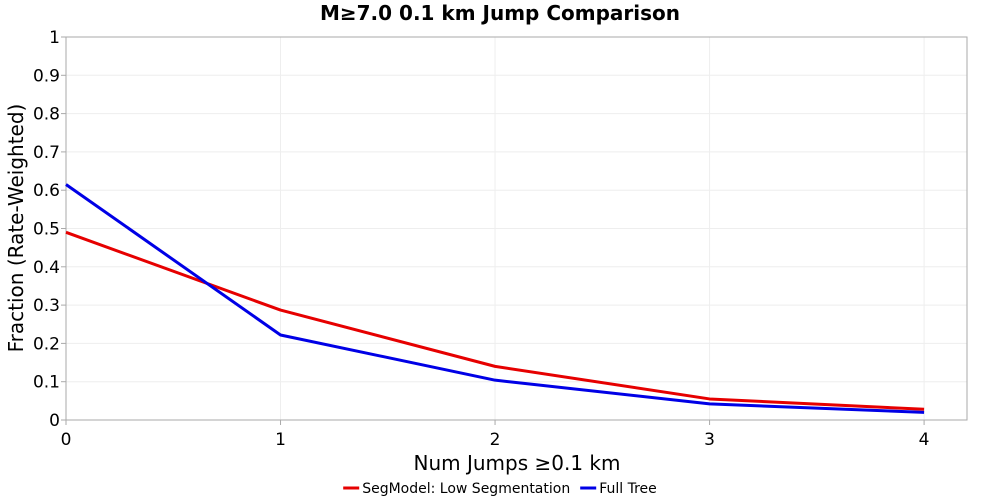  Describe the element at coordinates (46, 230) in the screenshot. I see `y-tick-label: 0.5` at that location.